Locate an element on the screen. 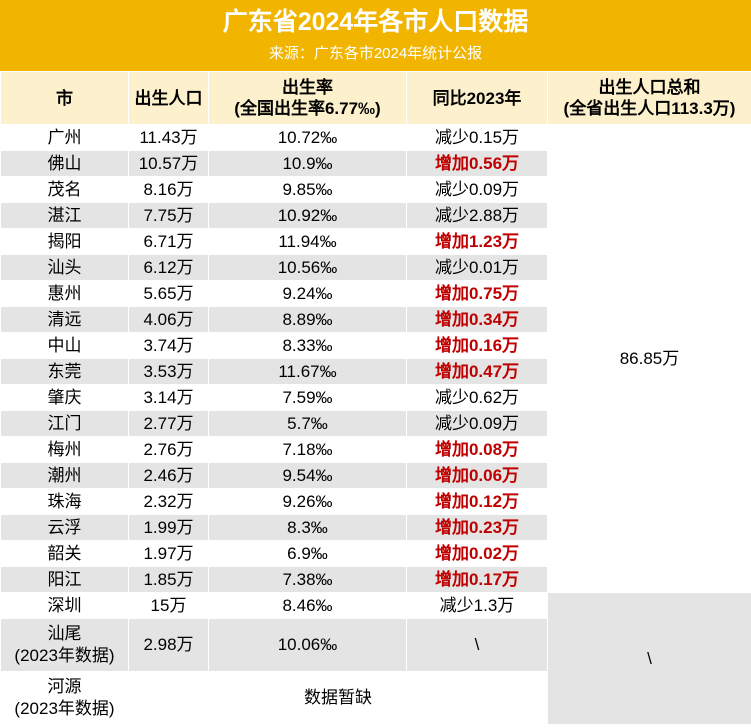  cell-yoy: 增加0.16万 is located at coordinates (477, 345).